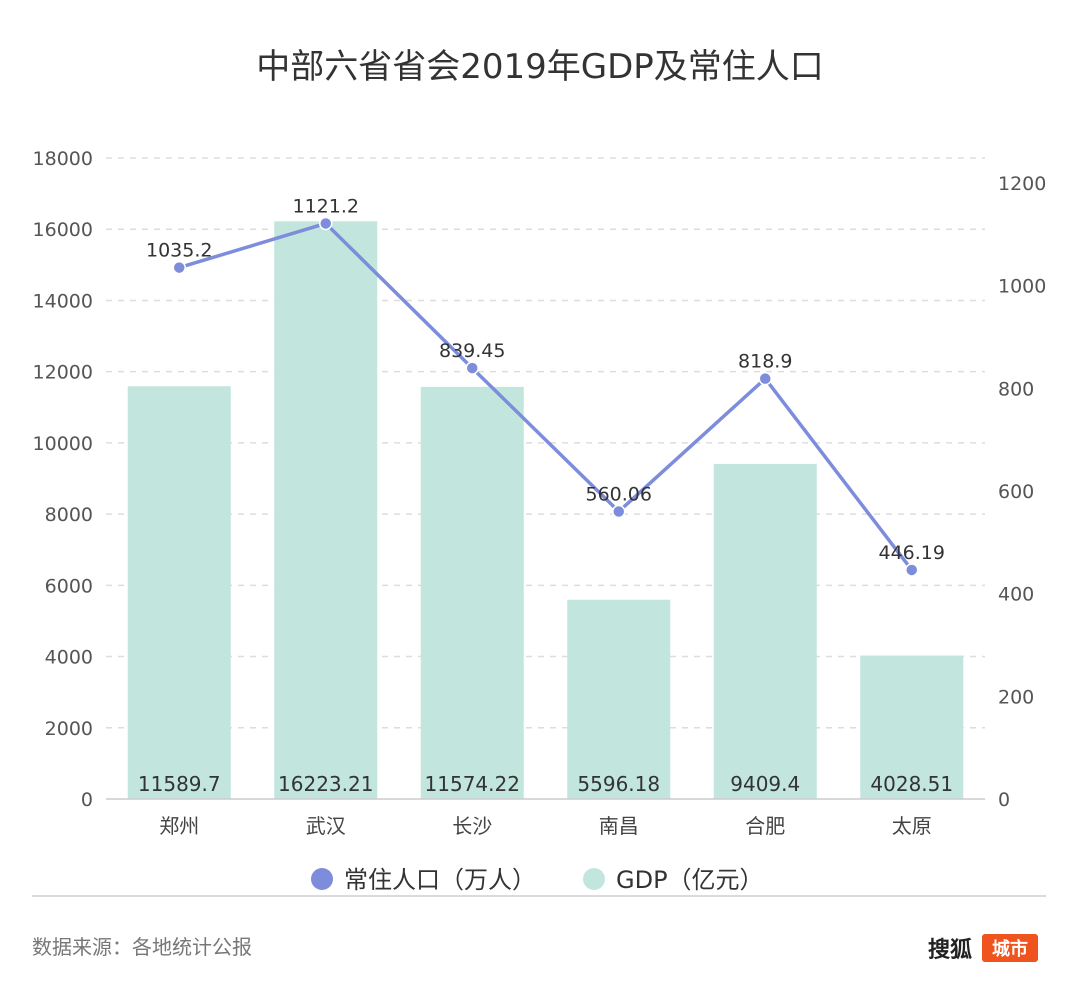 Image resolution: width=1080 pixels, height=984 pixels. Describe the element at coordinates (545, 826) in the screenshot. I see `category-labels: 郑州 武汉 长沙 南昌 合肥 太原` at that location.